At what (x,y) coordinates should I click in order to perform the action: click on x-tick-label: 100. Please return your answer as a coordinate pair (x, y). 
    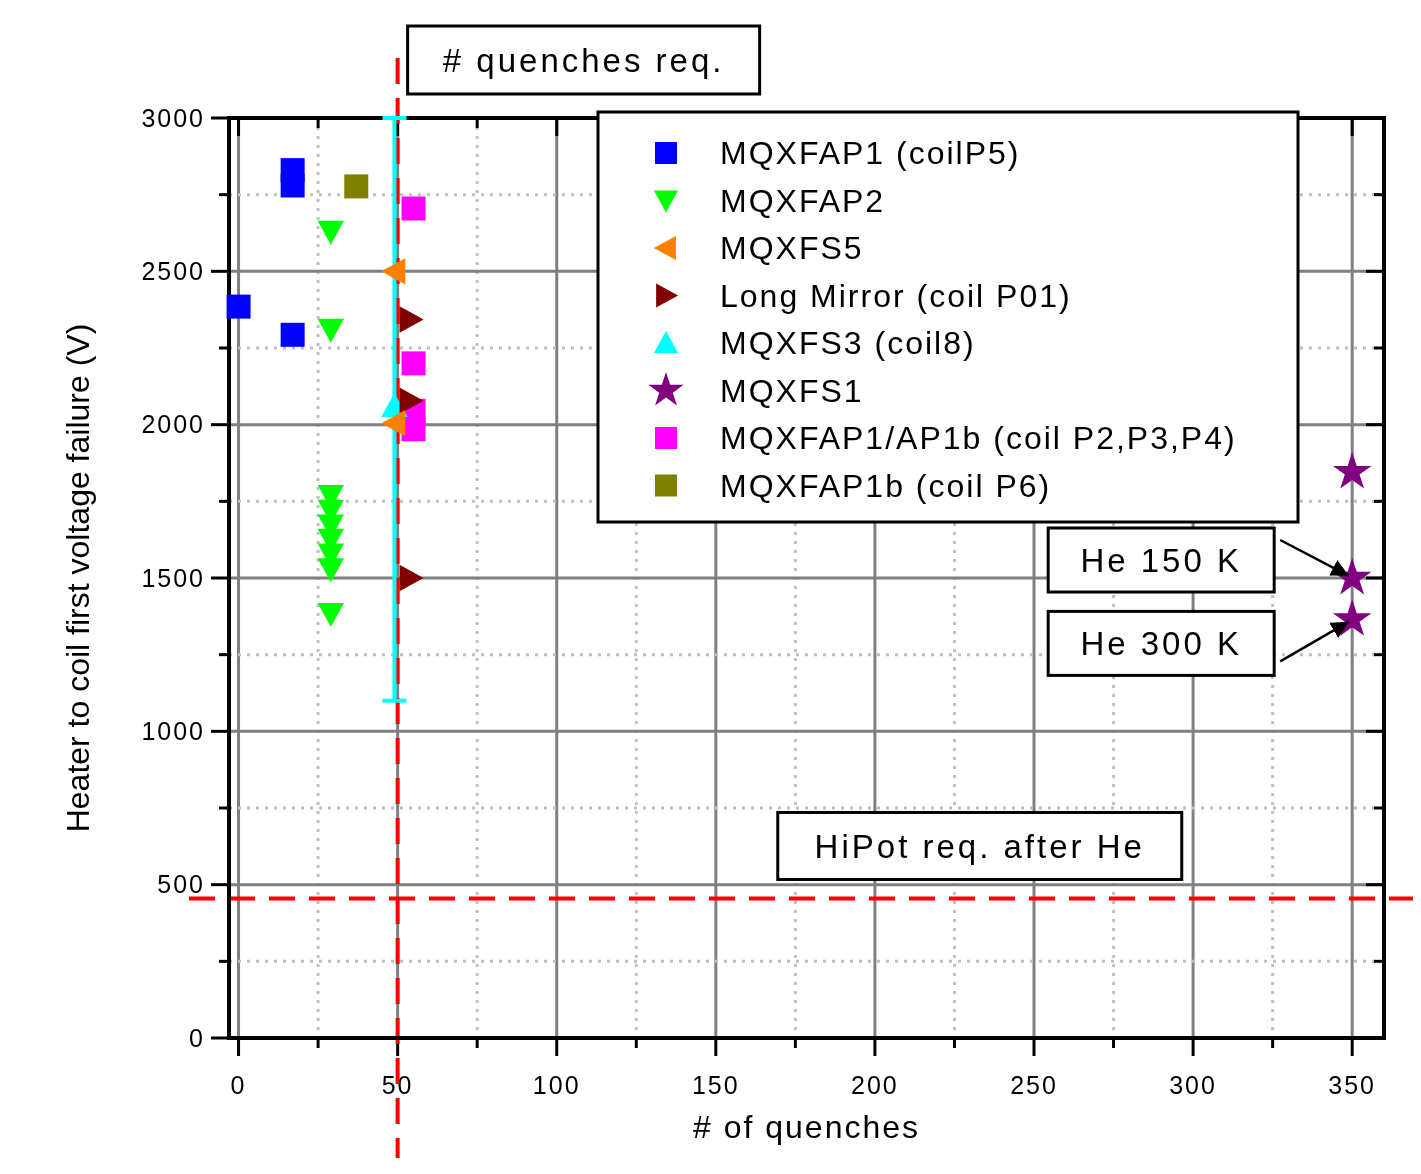
    Looking at the image, I should click on (556, 1085).